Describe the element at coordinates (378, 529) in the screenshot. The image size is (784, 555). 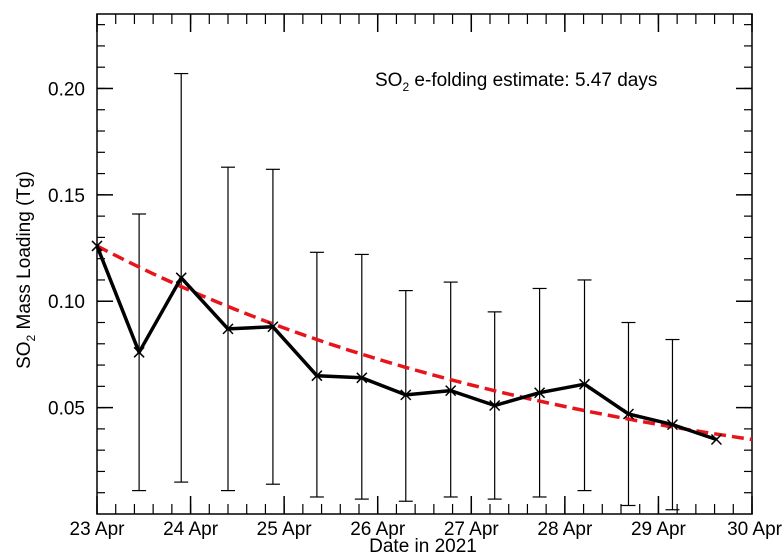
I see `x-tick-label: 26 Apr` at that location.